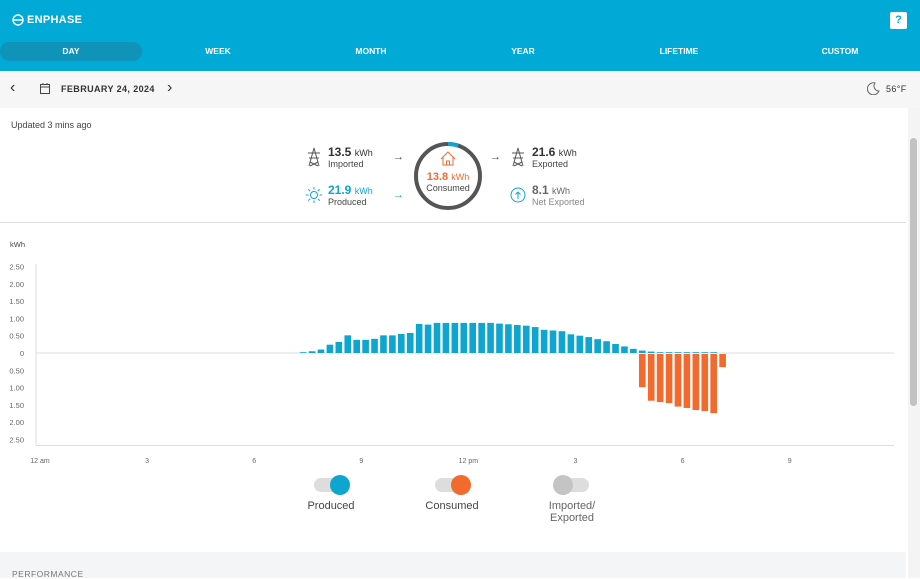 The image size is (920, 579). Describe the element at coordinates (544, 152) in the screenshot. I see `exported-value: 21.6` at that location.